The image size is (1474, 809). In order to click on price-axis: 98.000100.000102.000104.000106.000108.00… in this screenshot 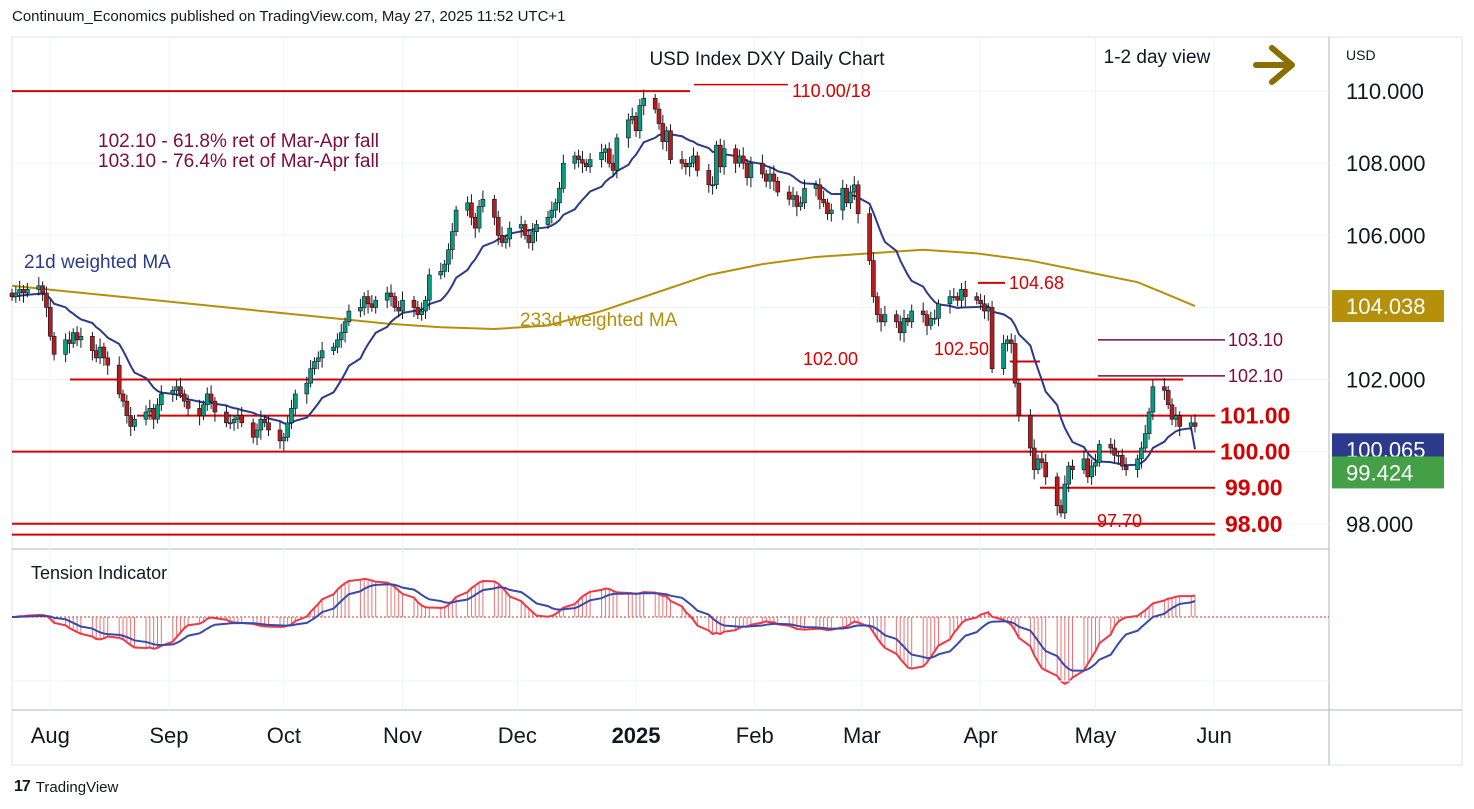, I will do `click(1388, 308)`.